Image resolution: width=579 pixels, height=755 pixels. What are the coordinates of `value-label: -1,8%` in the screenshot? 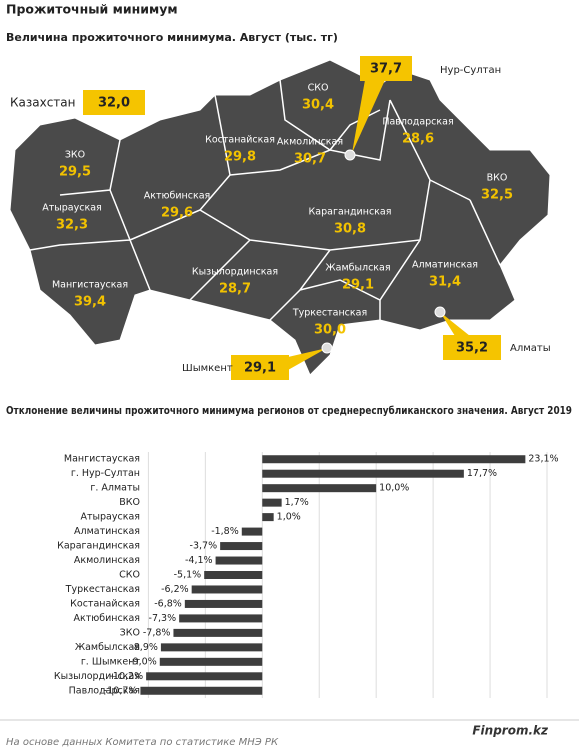 It's located at (225, 531).